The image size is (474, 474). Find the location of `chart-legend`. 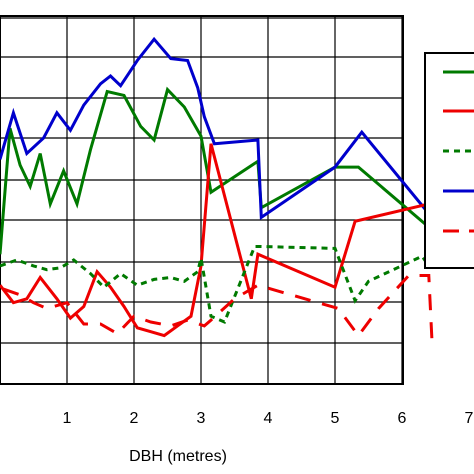

chart-legend is located at coordinates (449, 160).